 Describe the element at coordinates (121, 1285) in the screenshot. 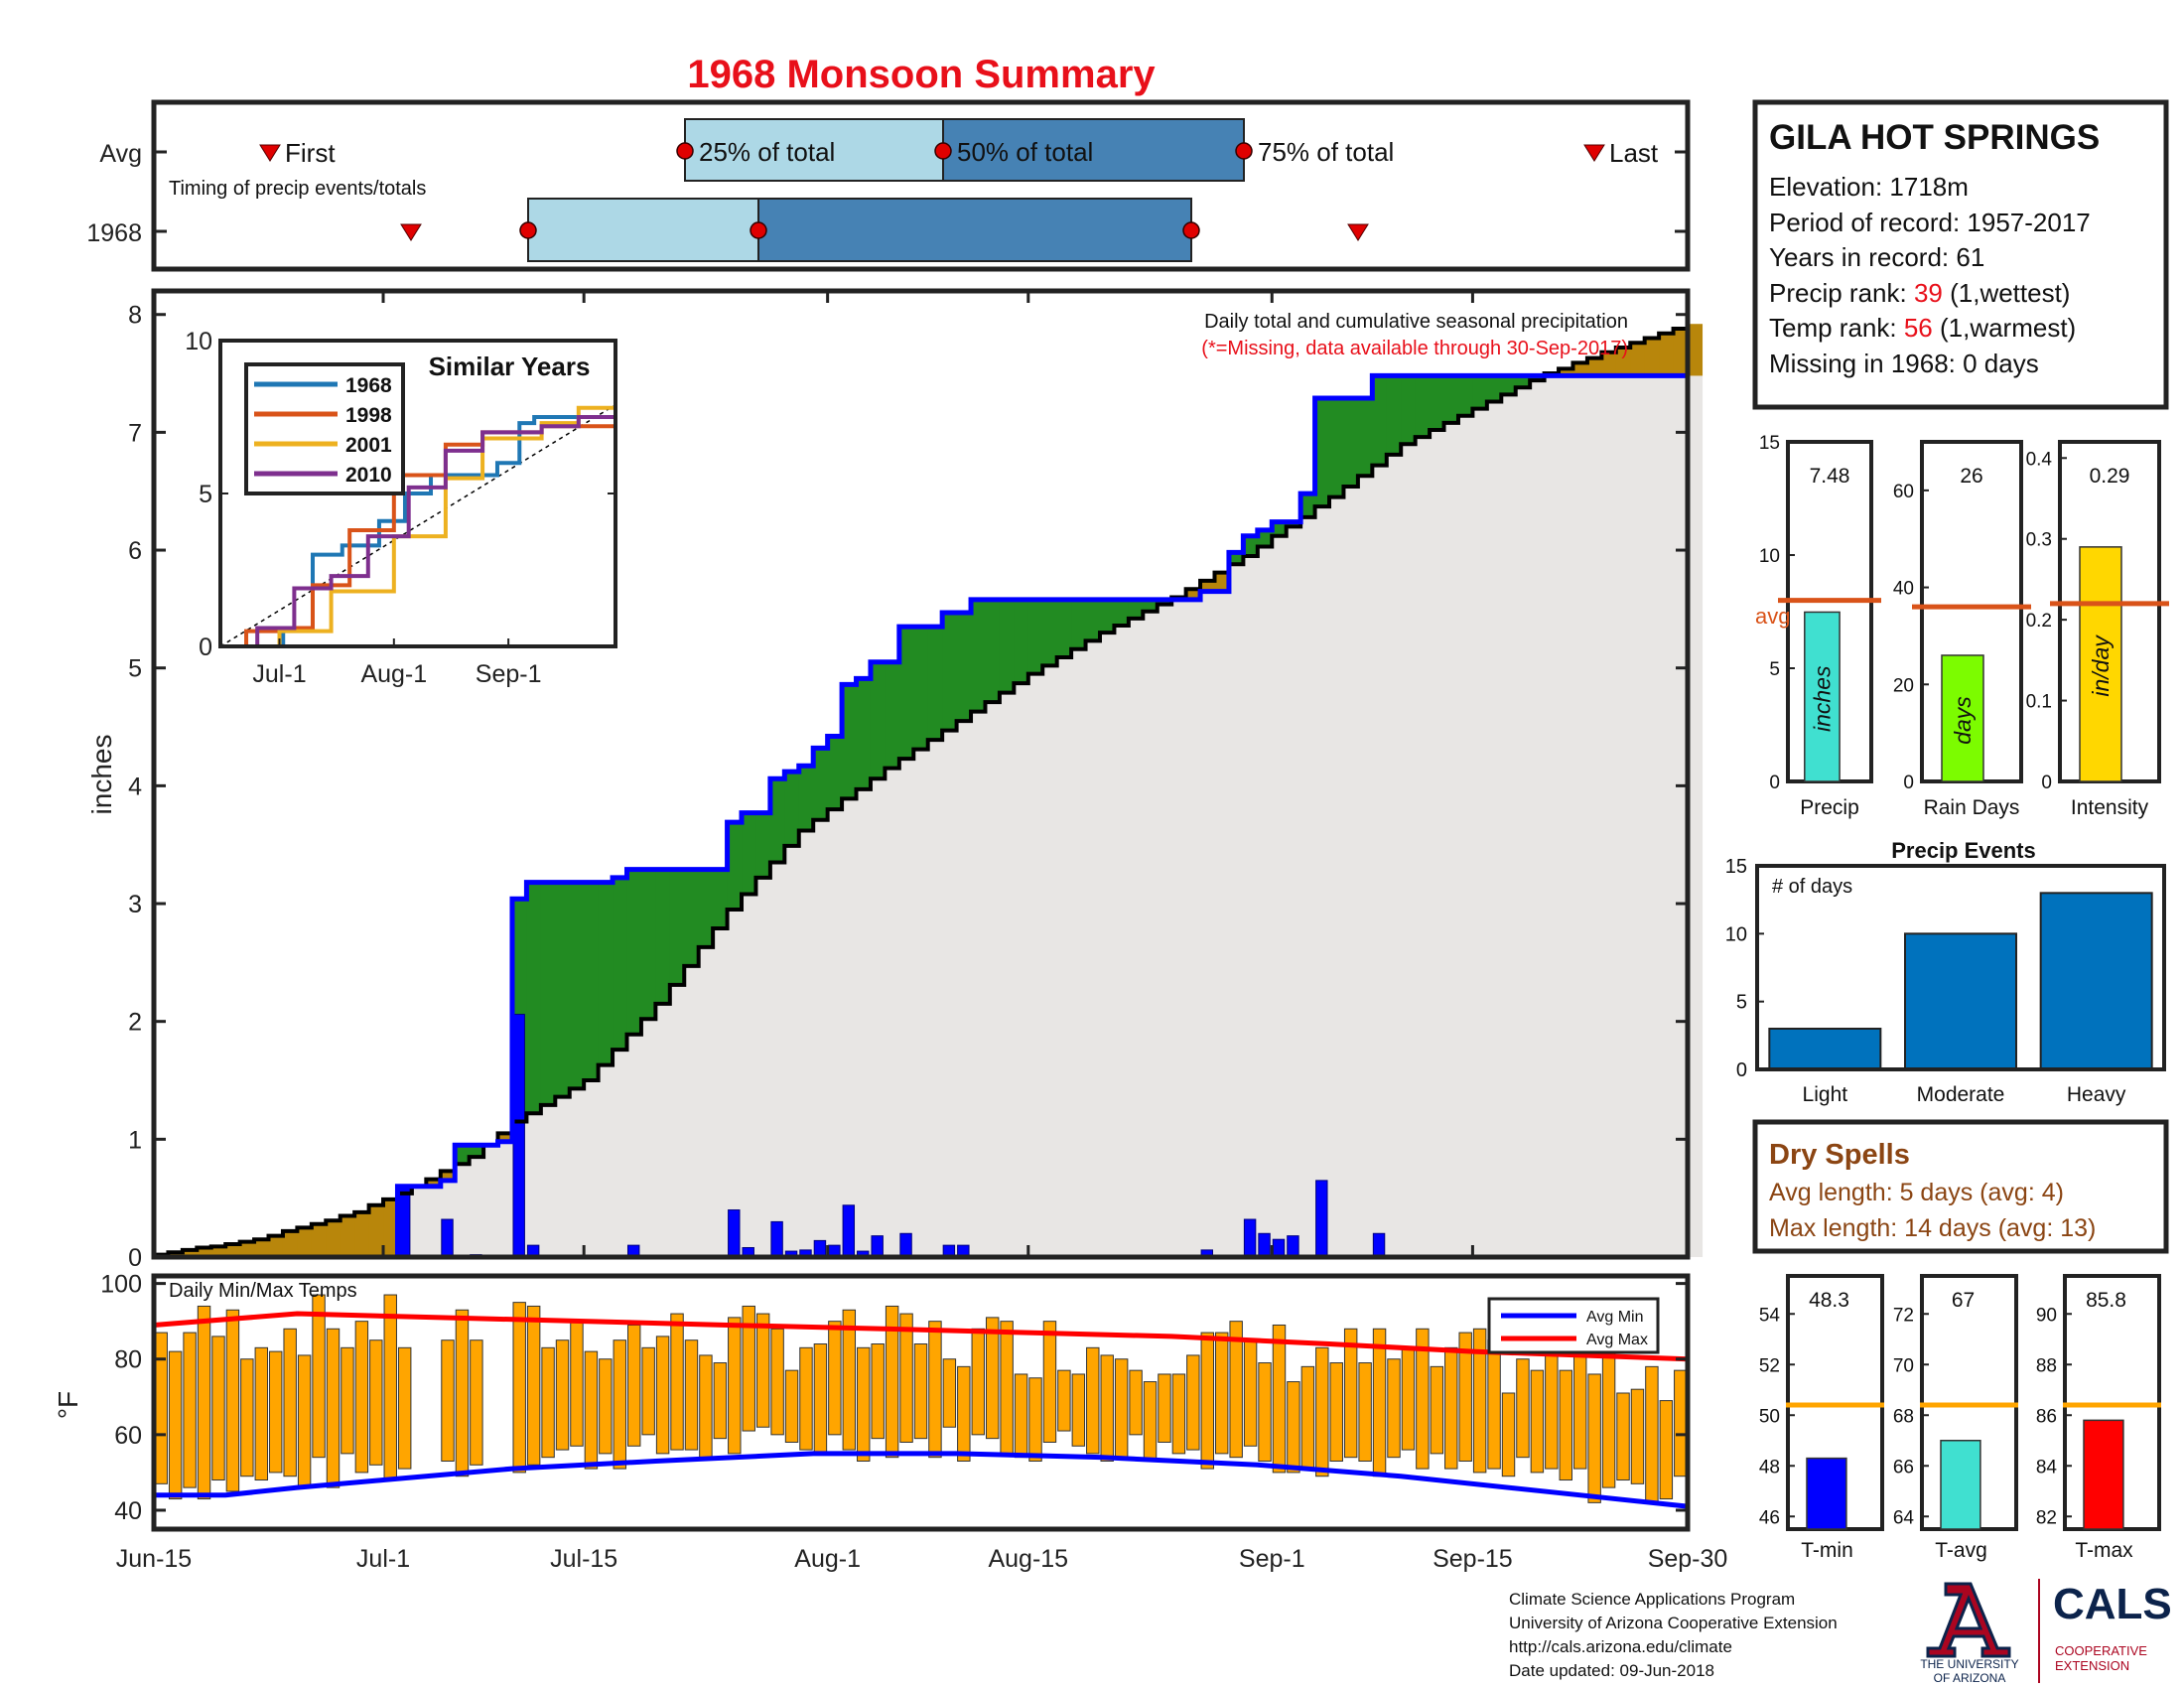

I see `temps-y-tick-label: 100` at that location.